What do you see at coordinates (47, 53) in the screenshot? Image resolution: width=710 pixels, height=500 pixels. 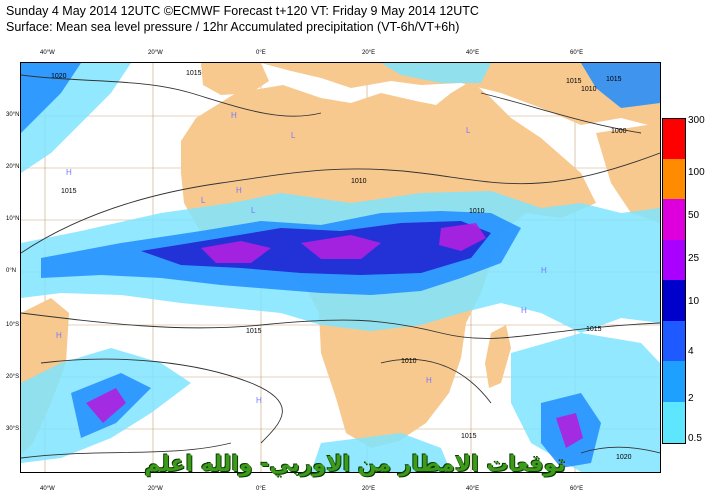 I see `lon-tick-top: 40°W` at bounding box center [47, 53].